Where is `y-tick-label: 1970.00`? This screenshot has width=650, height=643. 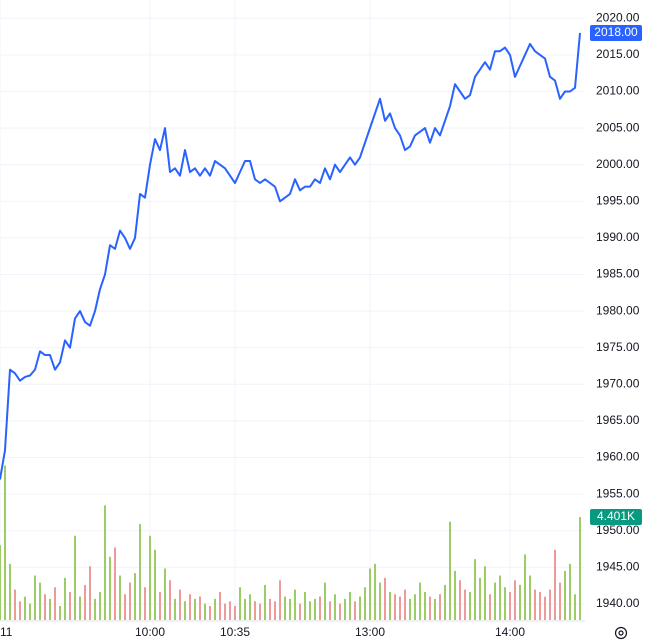
y-tick-label: 1970.00 is located at coordinates (618, 383).